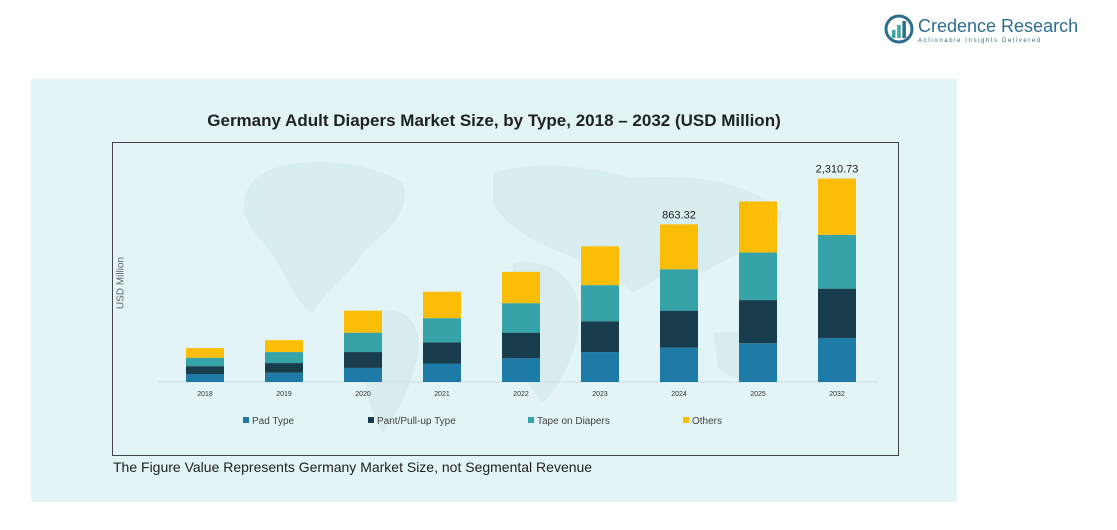 The width and height of the screenshot is (1117, 530). What do you see at coordinates (273, 421) in the screenshot?
I see `legend-label: Pad Type` at bounding box center [273, 421].